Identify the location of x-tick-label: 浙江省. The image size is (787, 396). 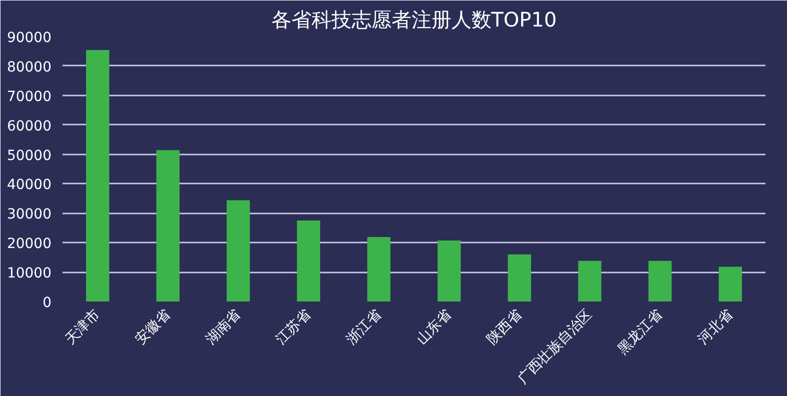
(364, 327).